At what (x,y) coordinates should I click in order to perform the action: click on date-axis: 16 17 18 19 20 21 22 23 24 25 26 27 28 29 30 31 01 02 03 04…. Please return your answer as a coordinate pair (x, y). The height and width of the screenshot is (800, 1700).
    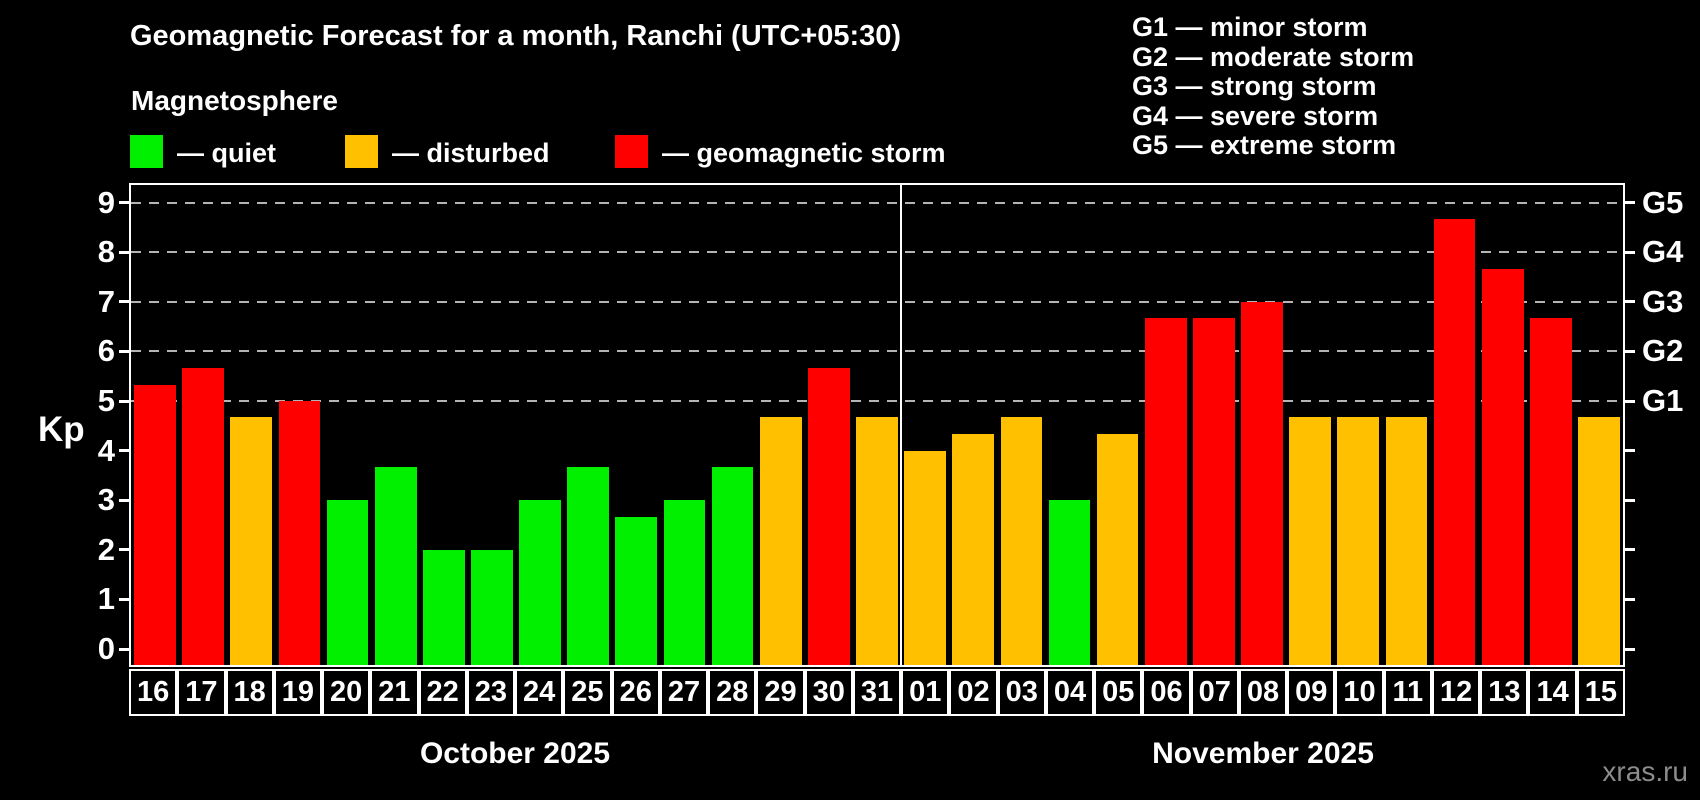
    Looking at the image, I should click on (877, 692).